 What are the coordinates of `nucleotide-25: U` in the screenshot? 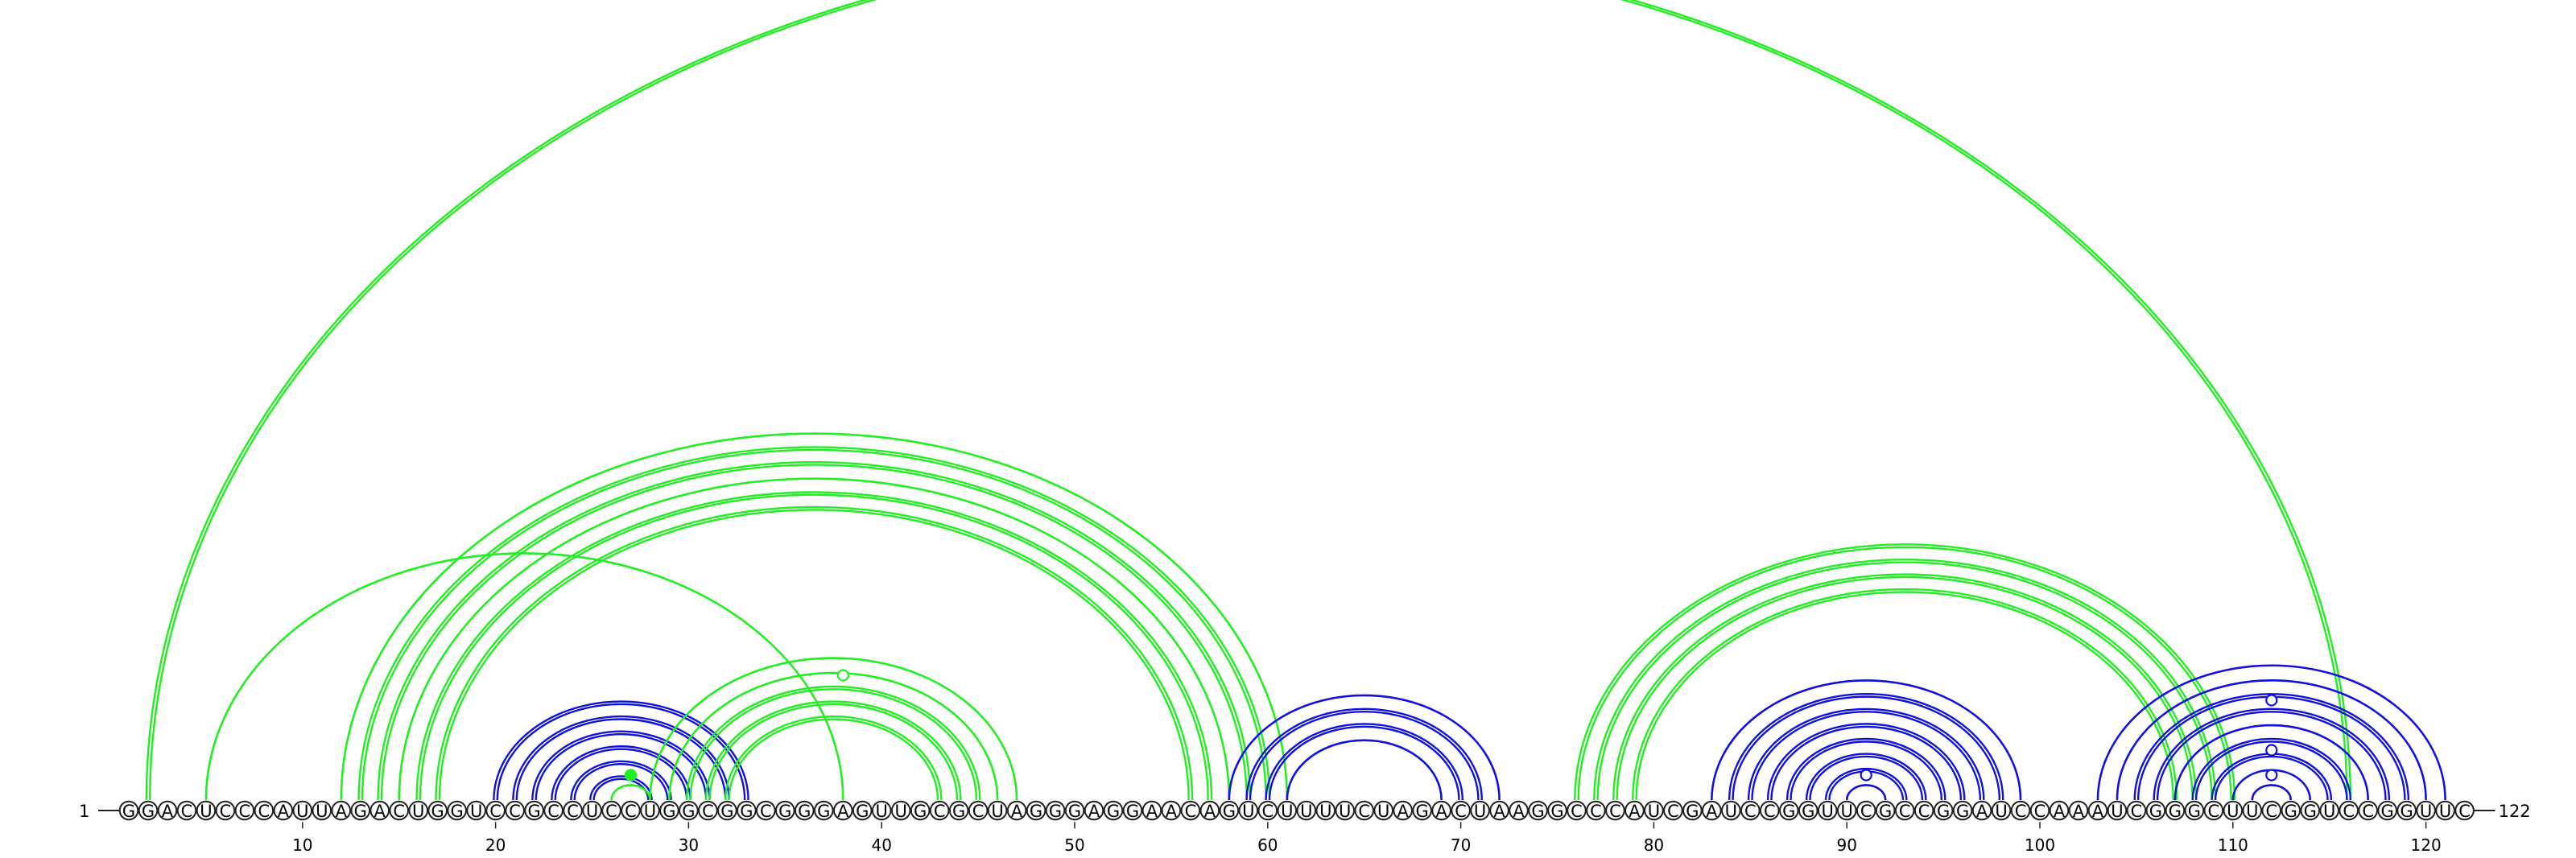 It's located at (592, 811).